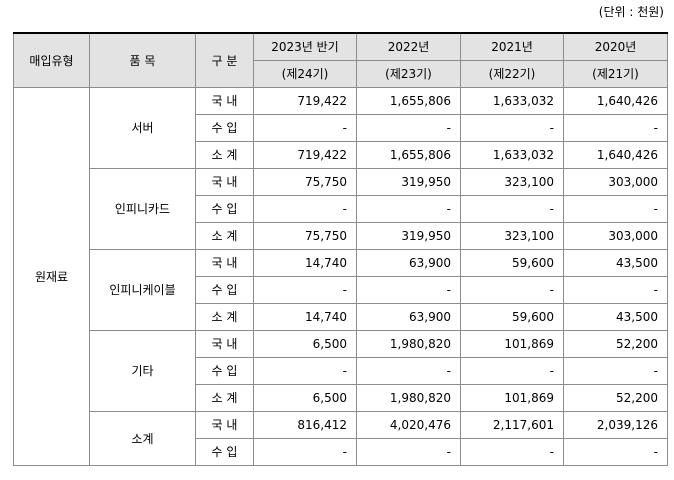 The image size is (674, 480). I want to click on category-cell: 원재료, so click(51, 276).